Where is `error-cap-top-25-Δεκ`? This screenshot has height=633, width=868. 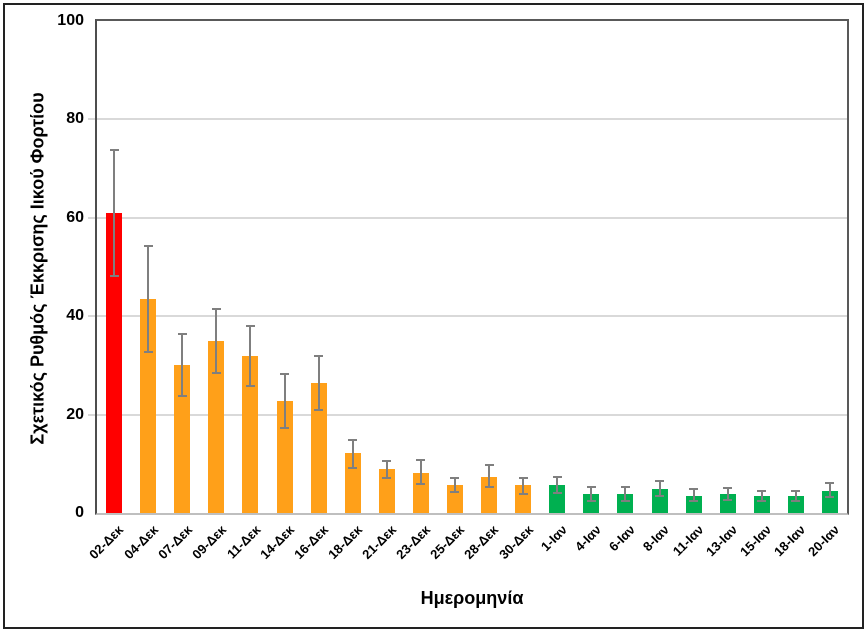 error-cap-top-25-Δεκ is located at coordinates (455, 477).